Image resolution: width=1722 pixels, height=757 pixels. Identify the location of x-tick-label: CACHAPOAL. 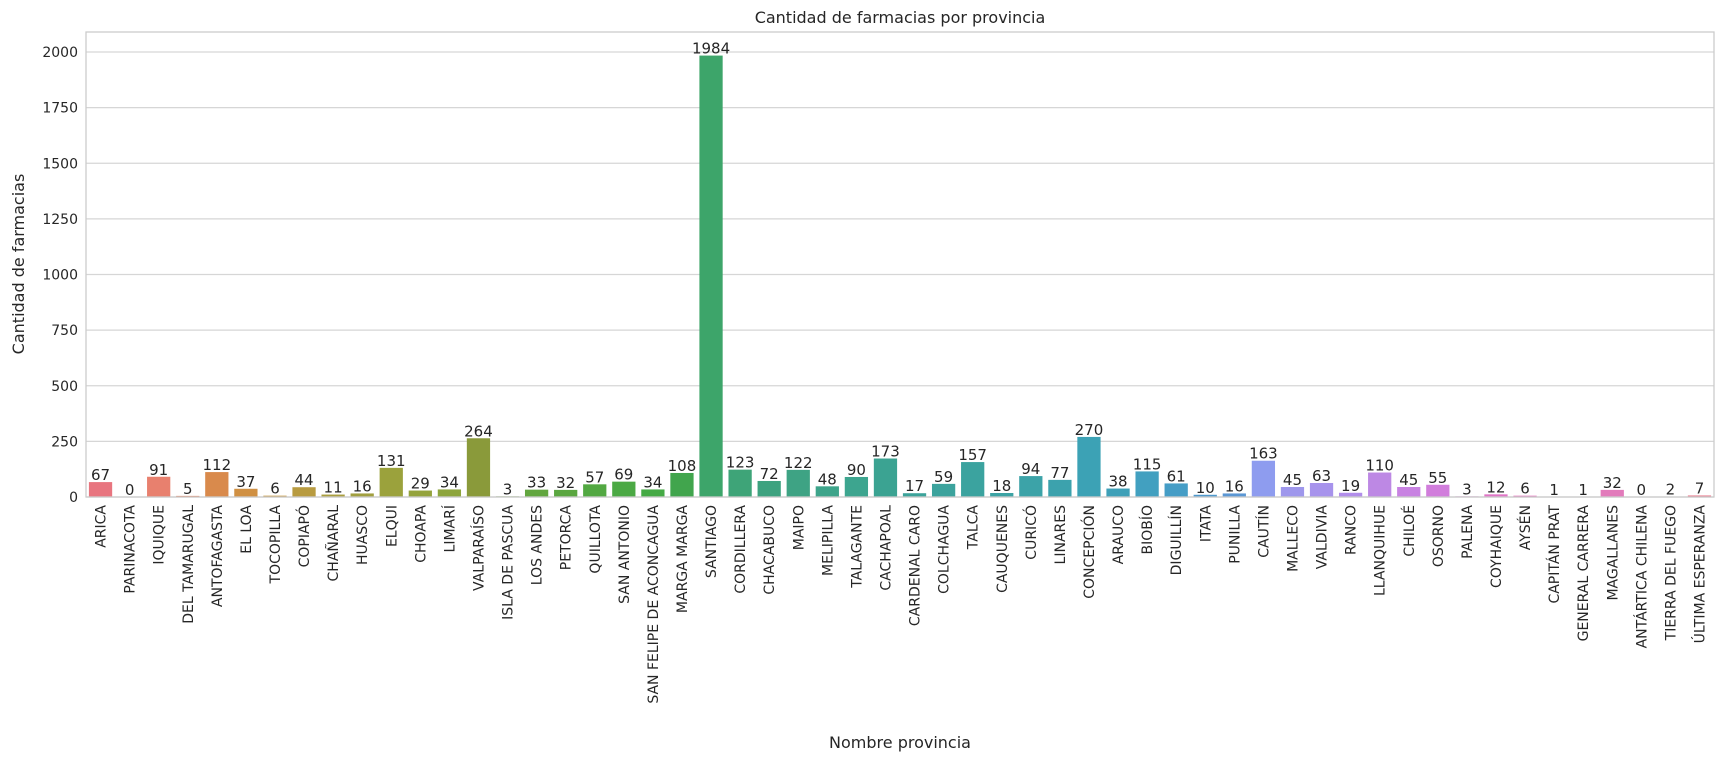
(886, 548).